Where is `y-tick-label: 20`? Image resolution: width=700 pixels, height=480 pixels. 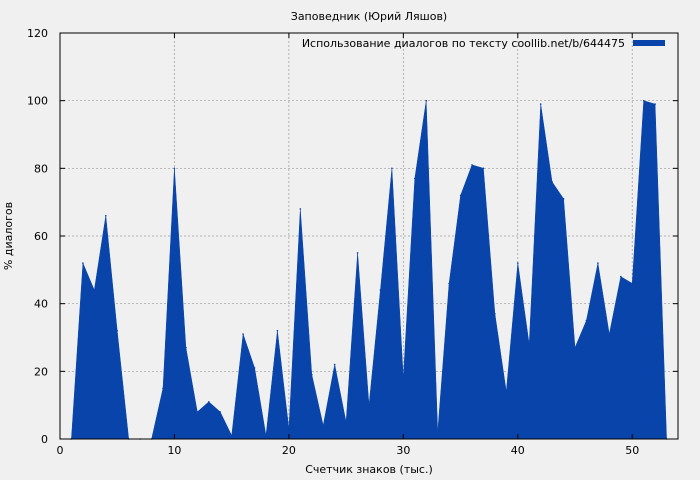 y-tick-label: 20 is located at coordinates (41, 371).